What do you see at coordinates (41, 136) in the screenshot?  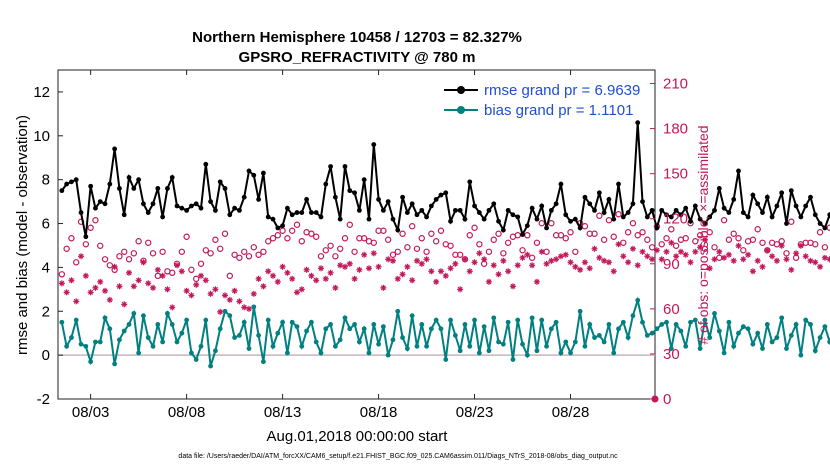 I see `y-tick-label: 10` at bounding box center [41, 136].